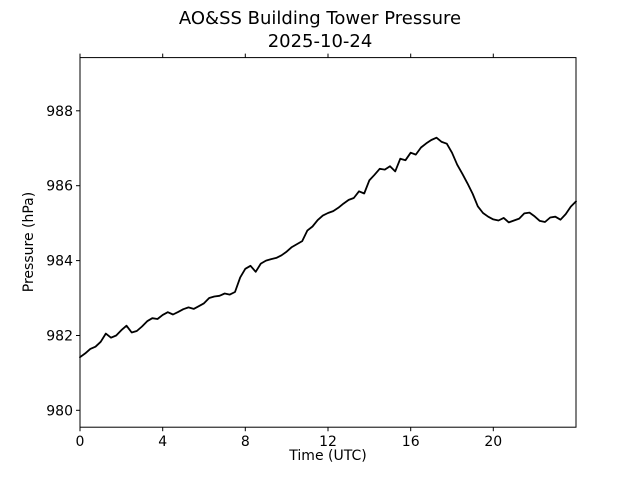 This screenshot has height=480, width=640. What do you see at coordinates (411, 442) in the screenshot?
I see `x-tick-label: 16` at bounding box center [411, 442].